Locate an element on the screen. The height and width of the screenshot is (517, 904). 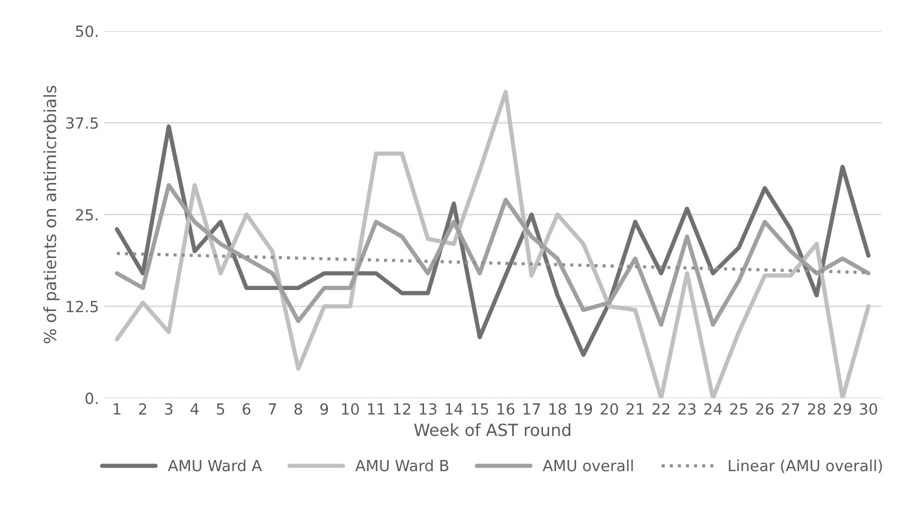
x-tick-label: 19 is located at coordinates (583, 409).